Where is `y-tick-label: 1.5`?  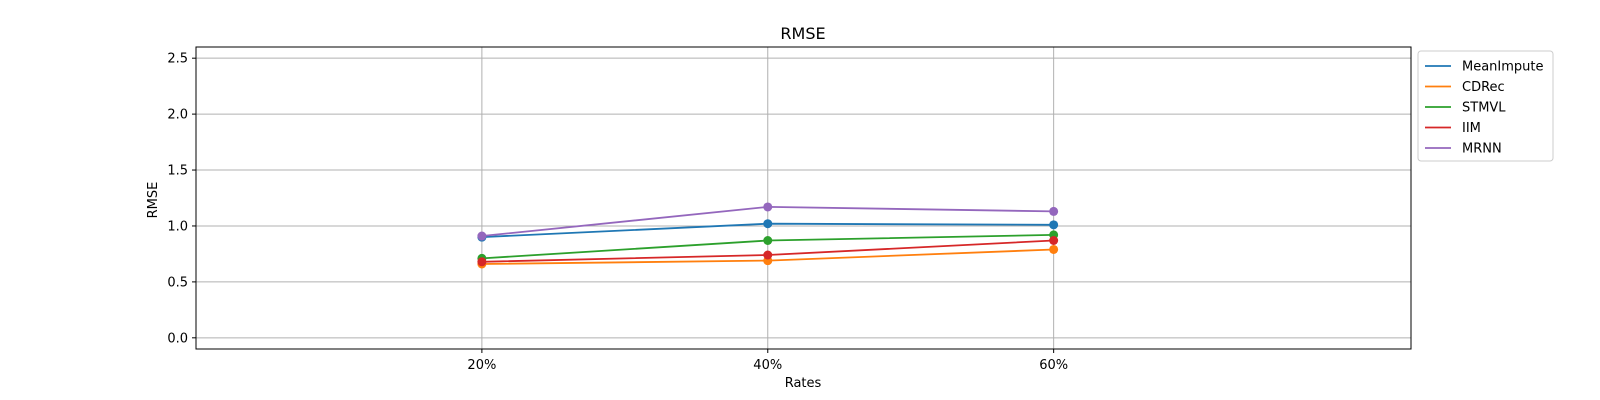 y-tick-label: 1.5 is located at coordinates (177, 171).